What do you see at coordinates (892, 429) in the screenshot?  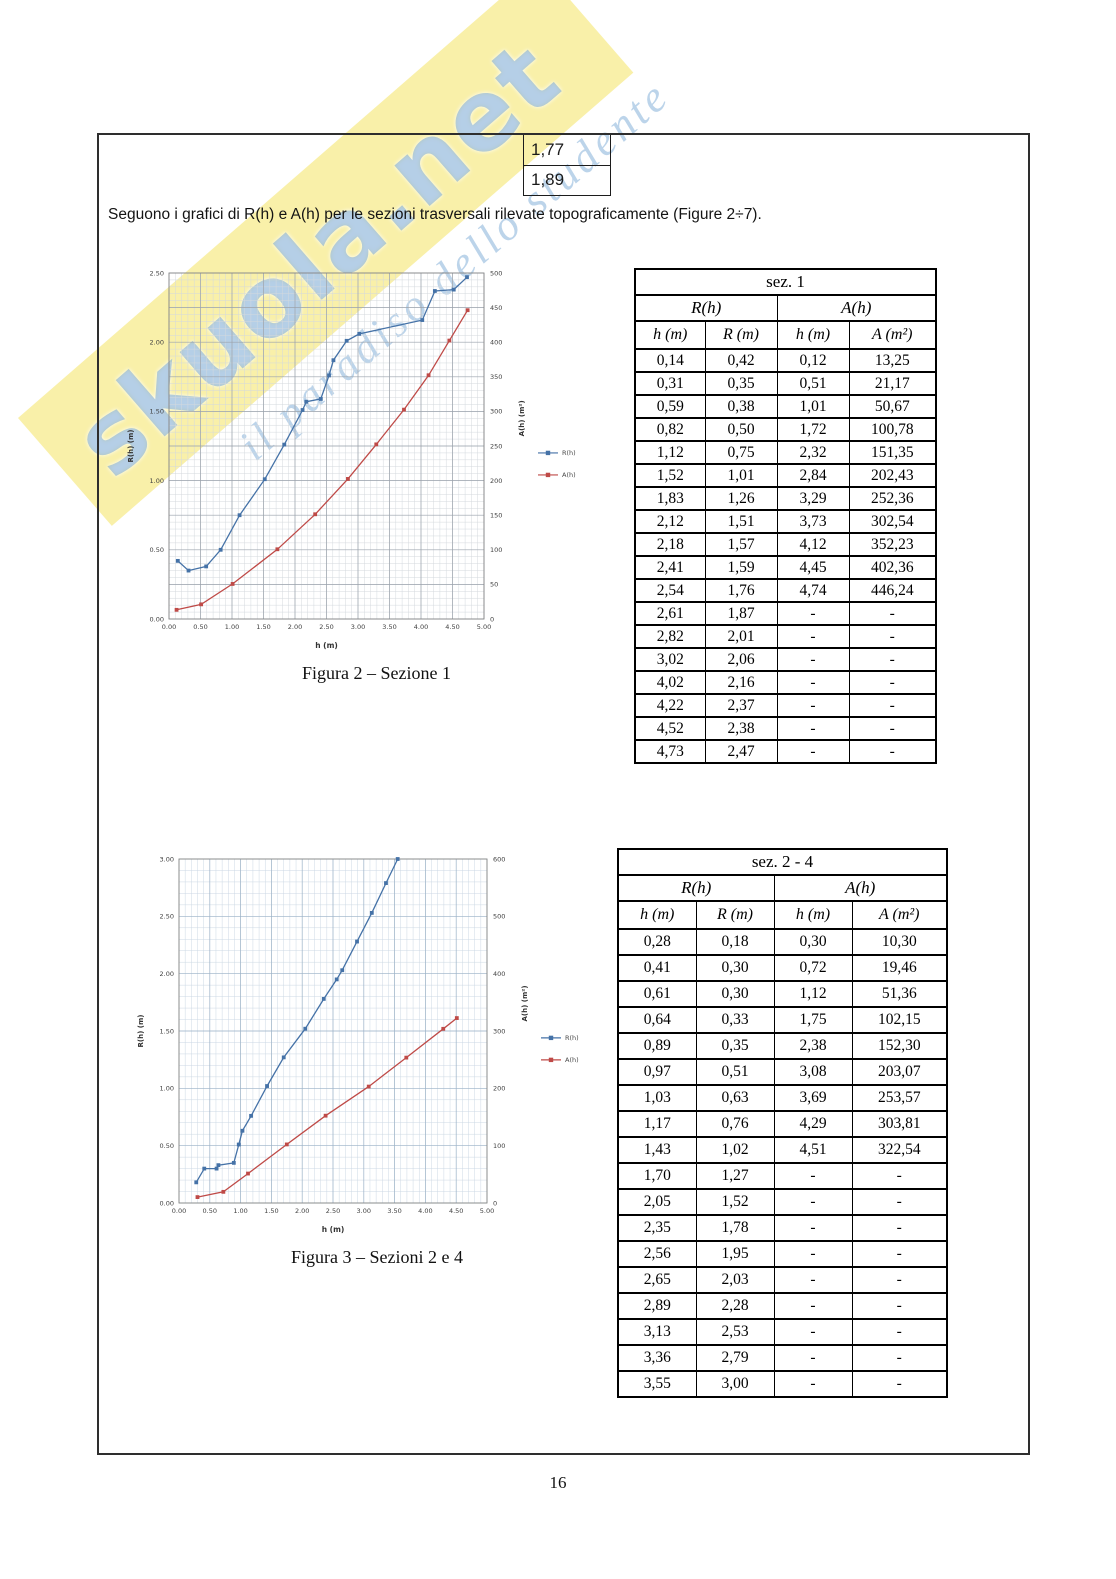 I see `table-cell: 100,78` at bounding box center [892, 429].